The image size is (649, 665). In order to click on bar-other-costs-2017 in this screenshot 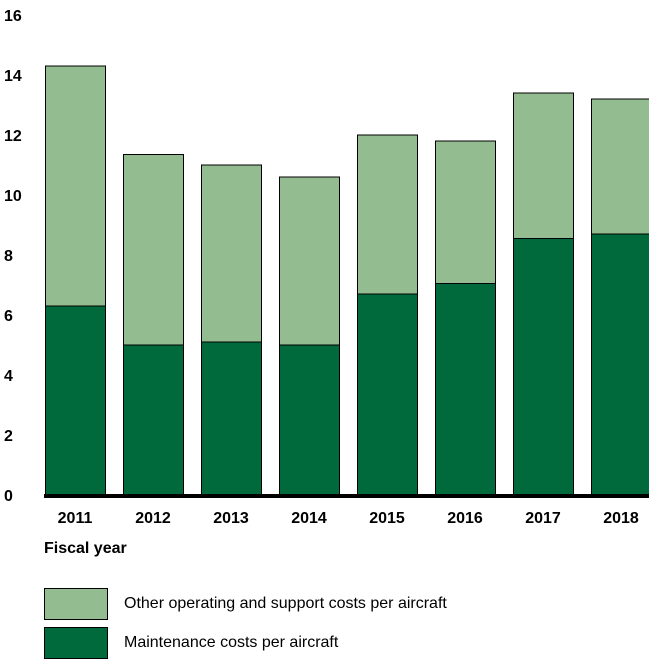, I will do `click(544, 166)`.